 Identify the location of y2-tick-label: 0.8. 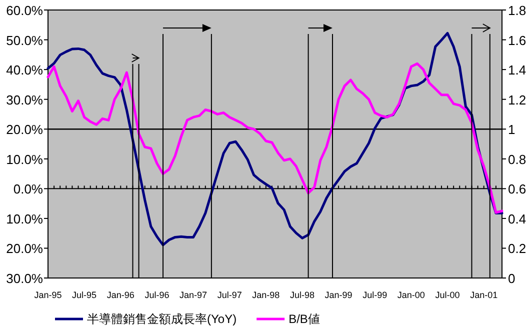
(517, 159).